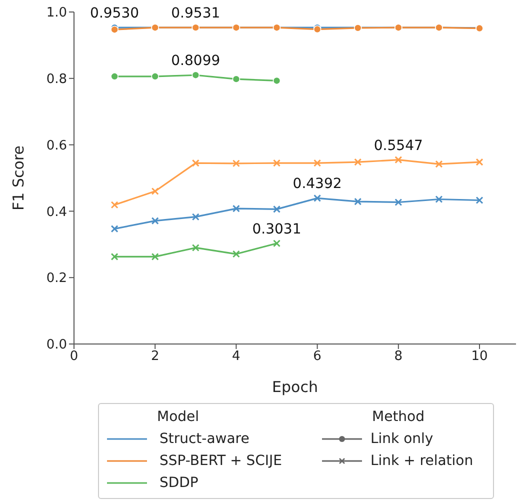 The width and height of the screenshot is (517, 504). Describe the element at coordinates (74, 356) in the screenshot. I see `x-tick-label: 0` at that location.